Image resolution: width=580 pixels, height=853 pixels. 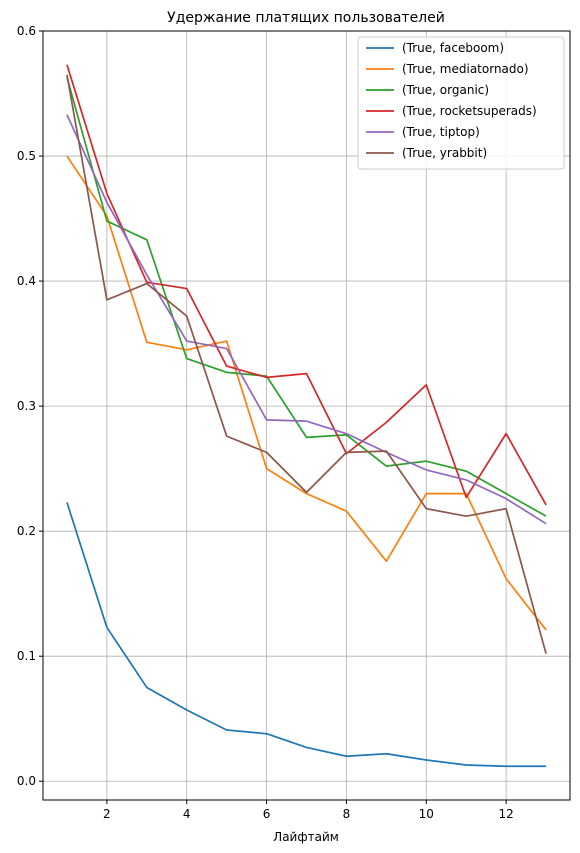 I want to click on legend-label: (True, organic), so click(x=445, y=90).